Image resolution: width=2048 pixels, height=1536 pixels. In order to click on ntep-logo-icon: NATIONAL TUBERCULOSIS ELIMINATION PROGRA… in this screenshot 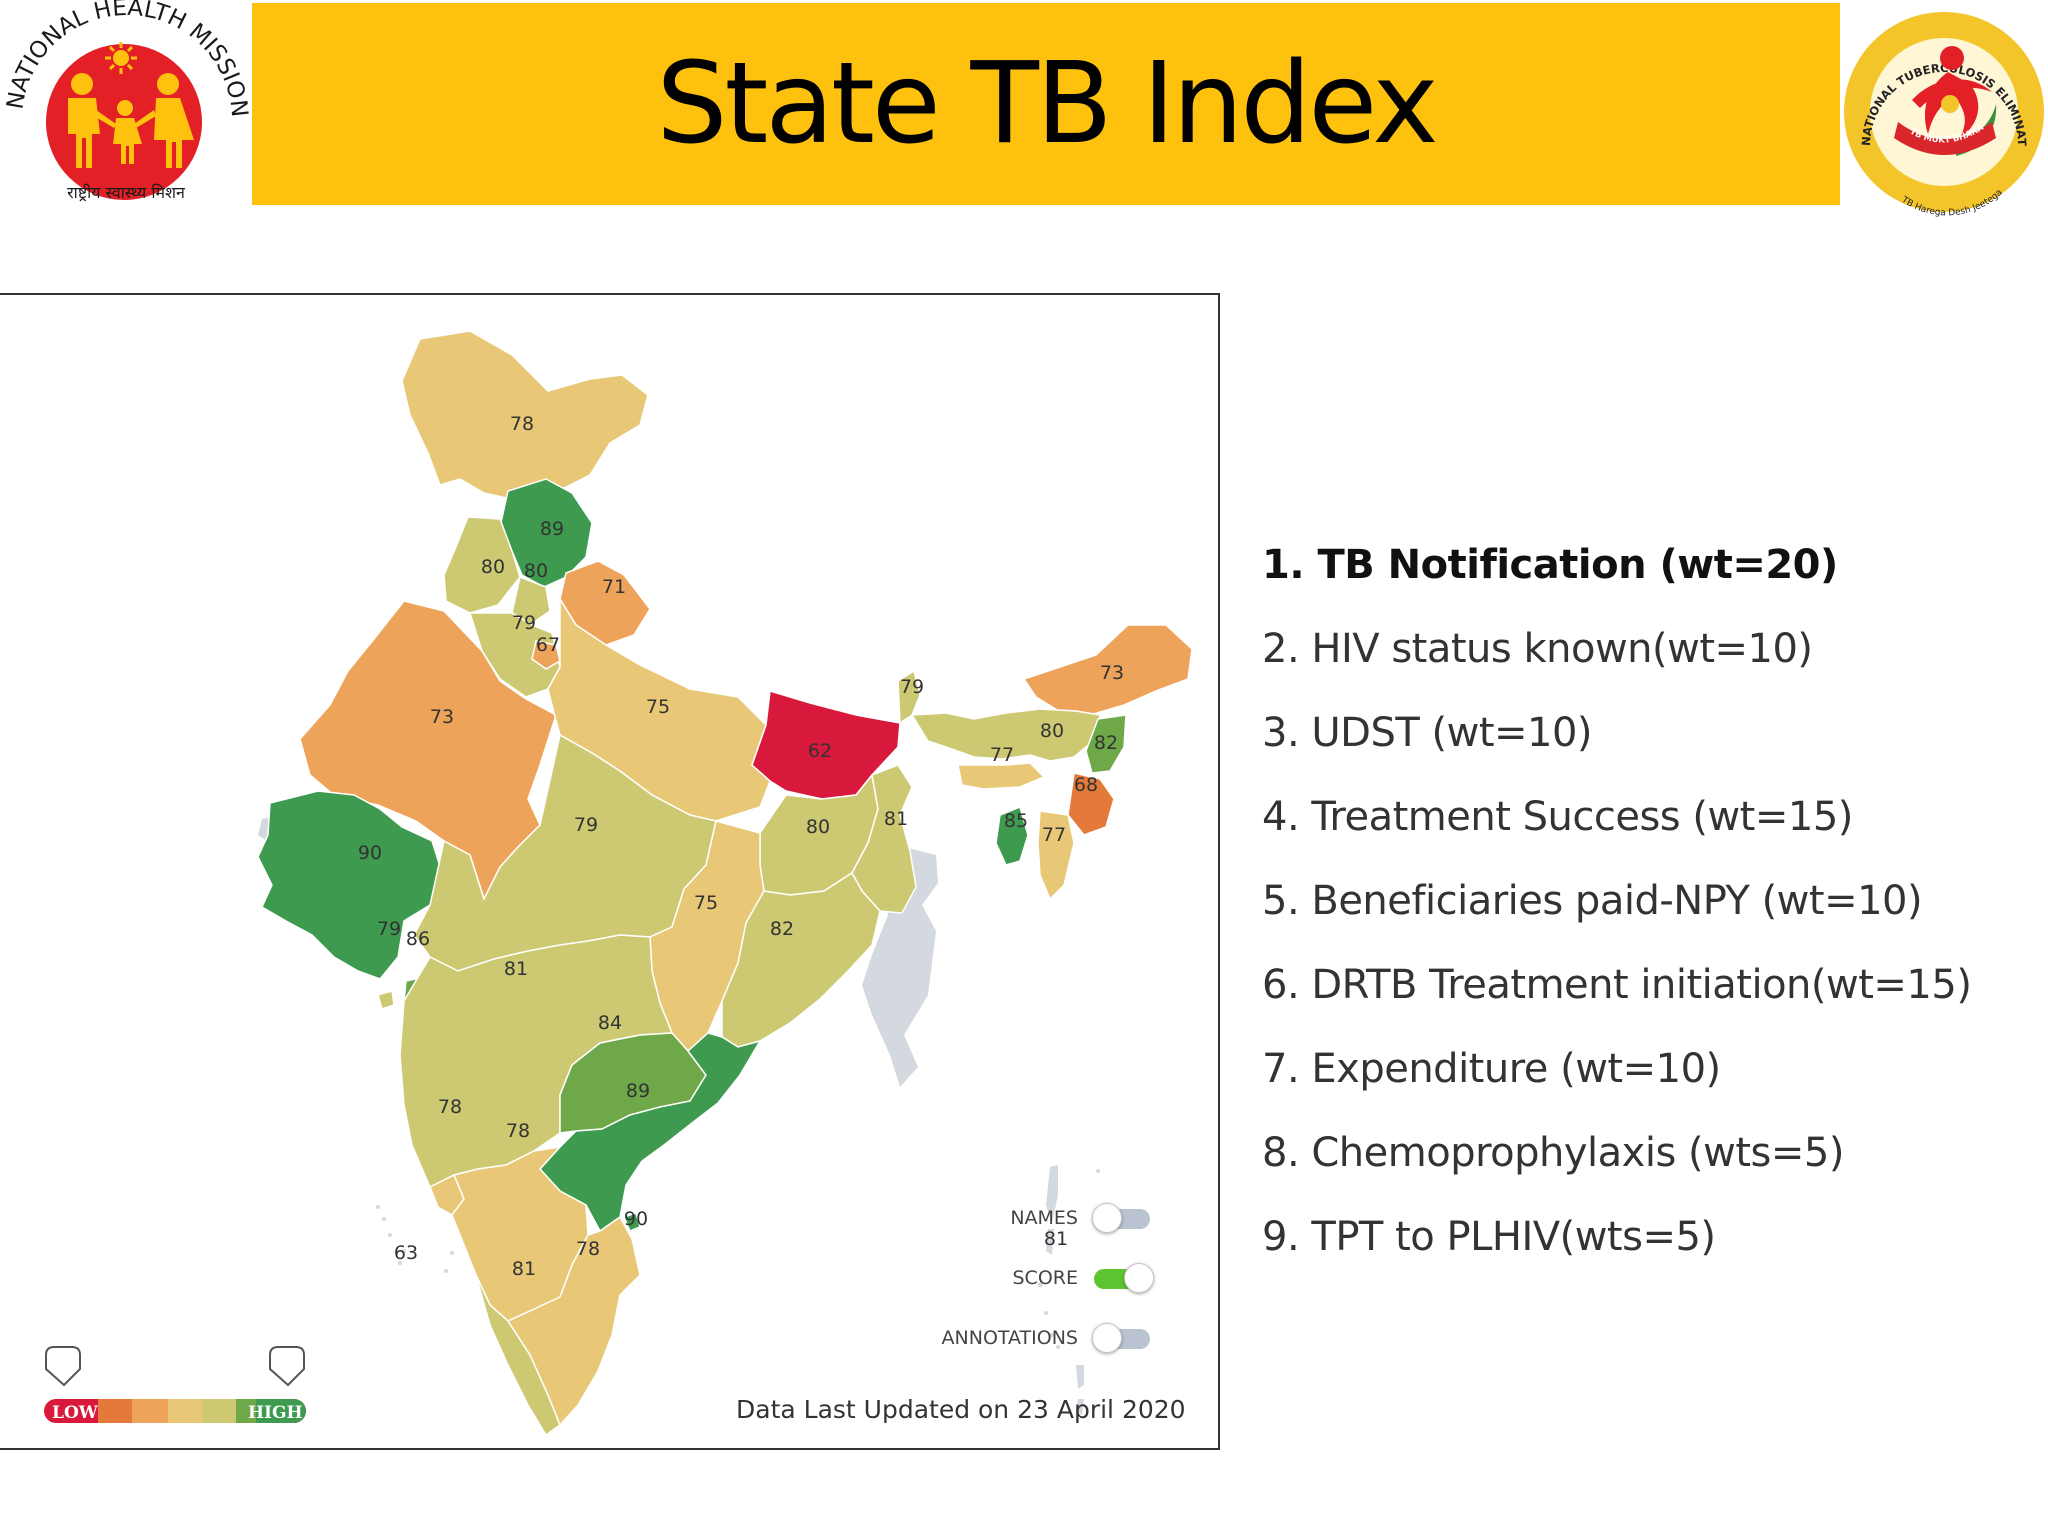, I will do `click(1939, 109)`.